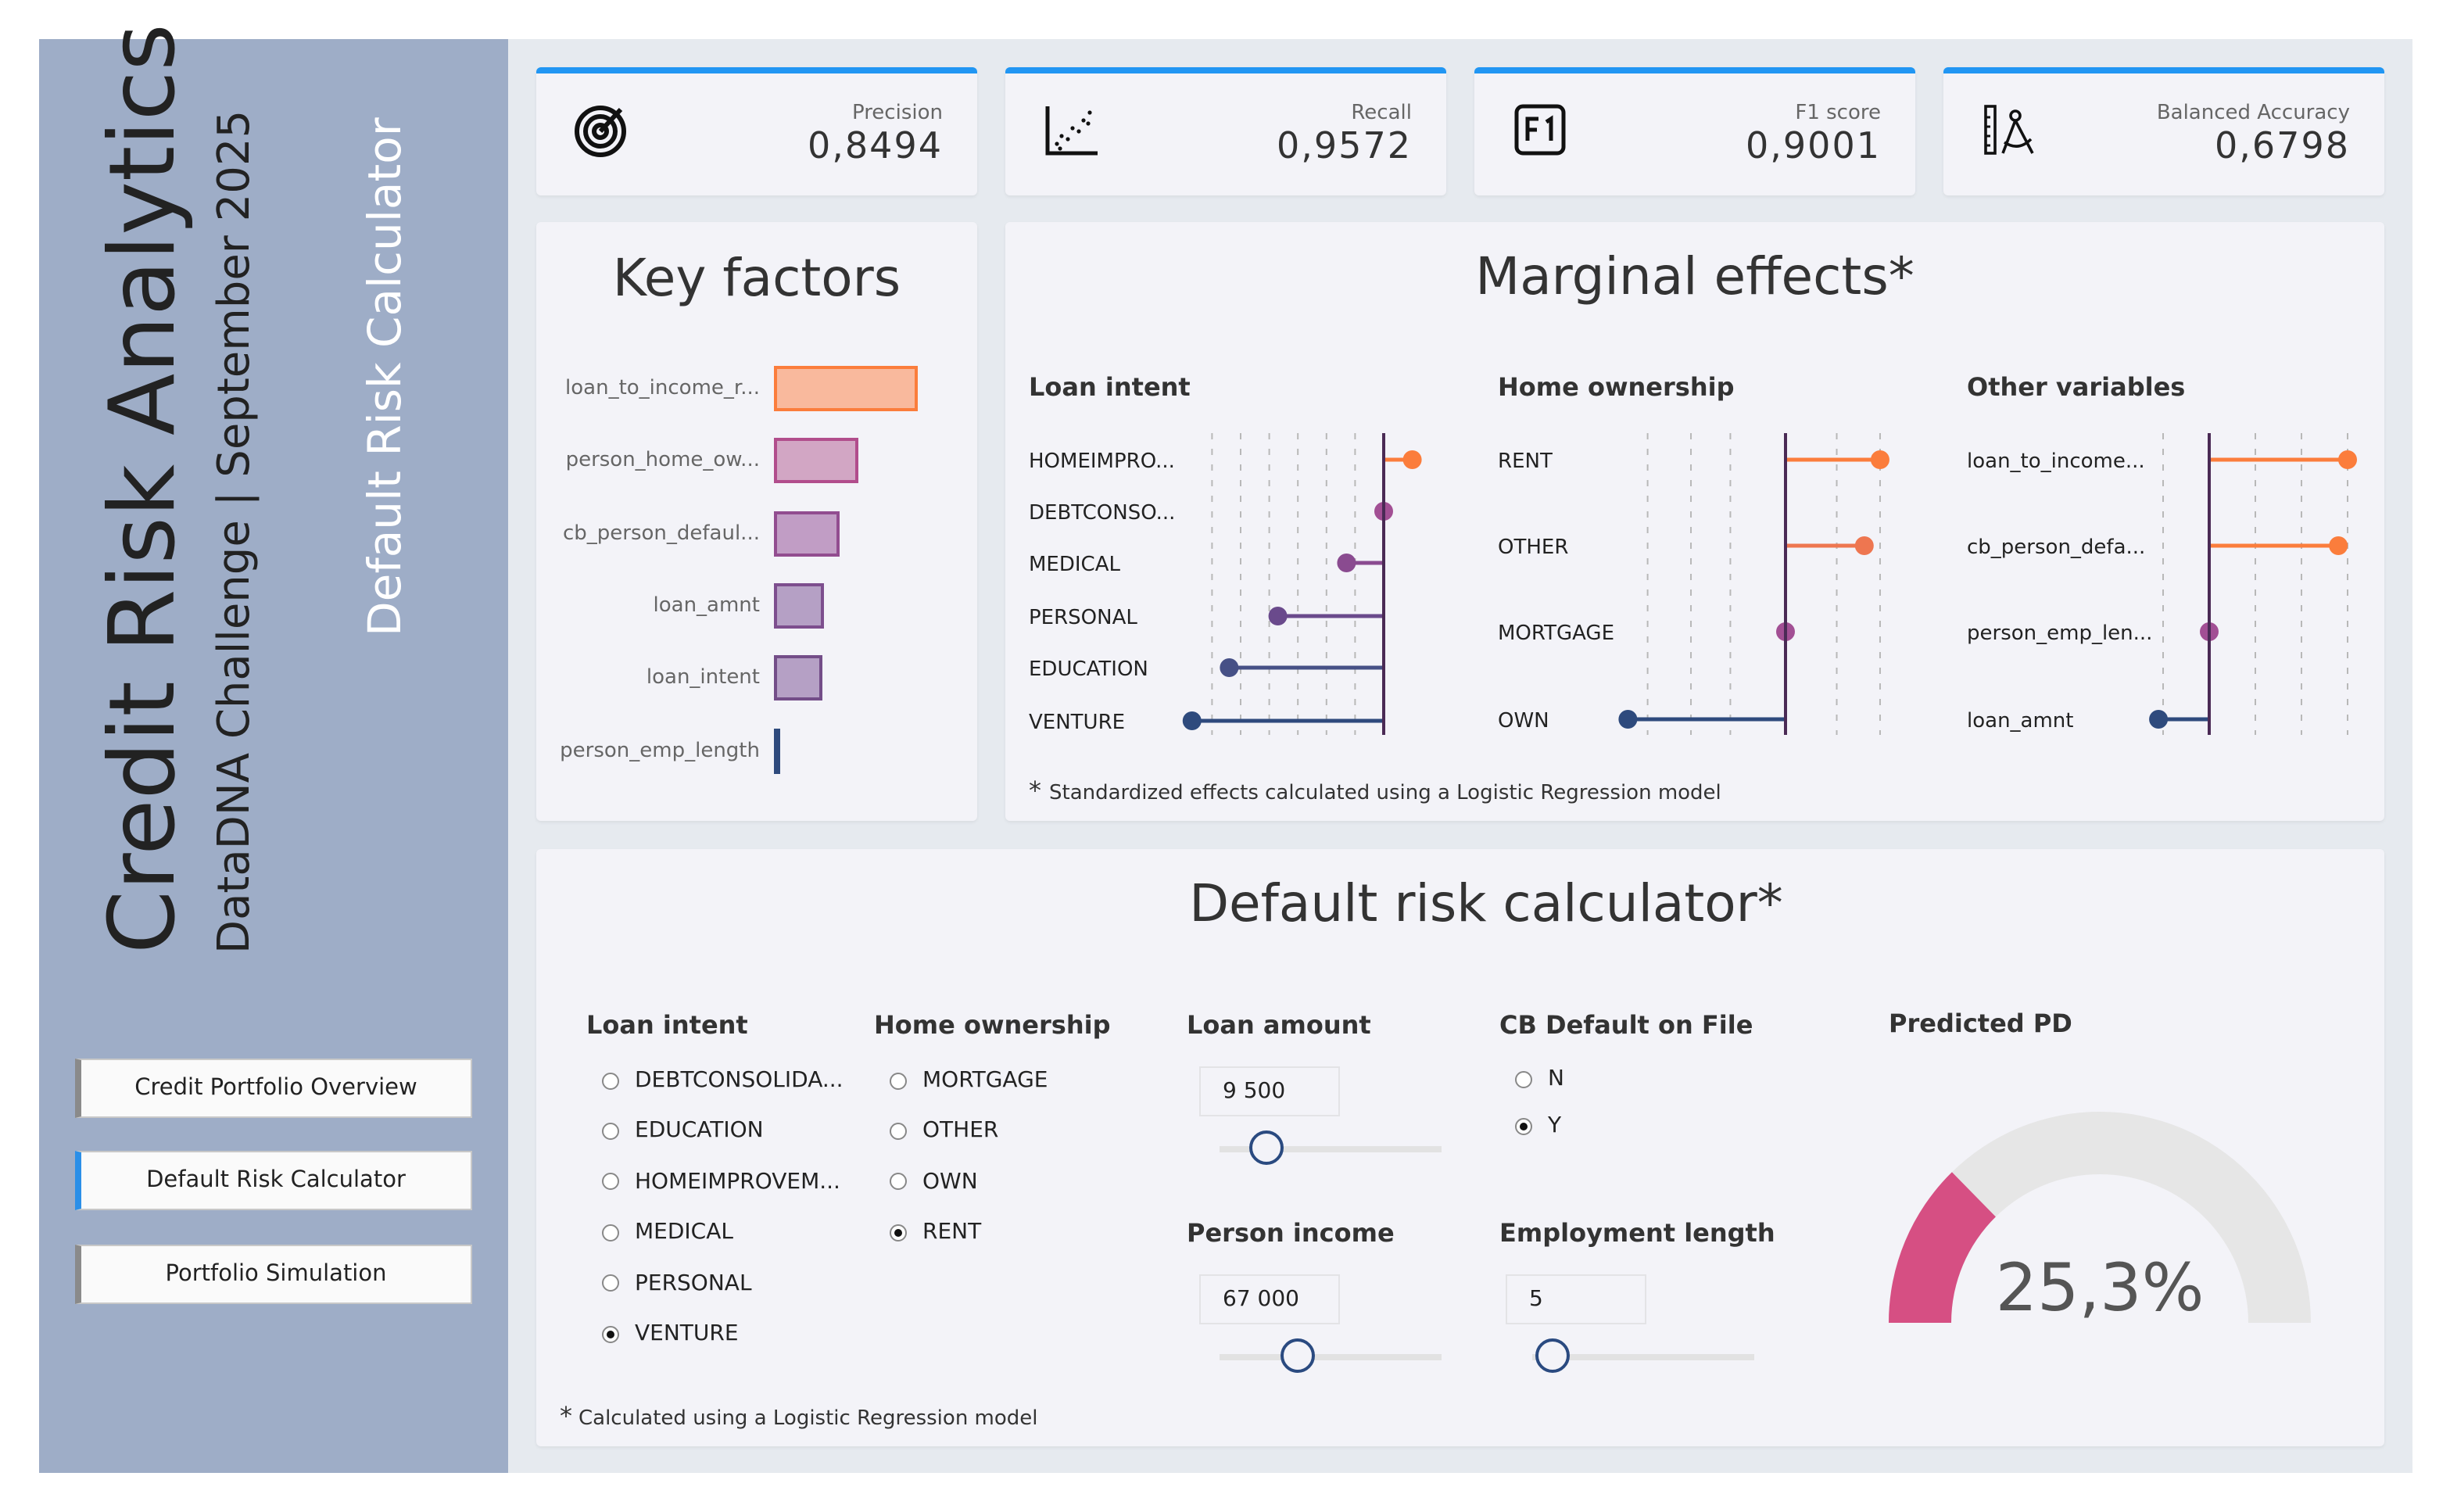  Describe the element at coordinates (1525, 461) in the screenshot. I see `effect-label: RENT` at that location.